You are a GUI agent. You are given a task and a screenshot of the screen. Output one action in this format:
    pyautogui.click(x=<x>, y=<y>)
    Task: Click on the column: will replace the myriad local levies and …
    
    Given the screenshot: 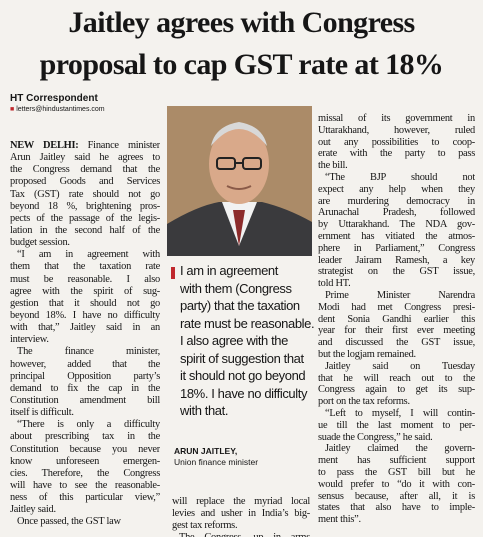 What is the action you would take?
    pyautogui.click(x=241, y=516)
    